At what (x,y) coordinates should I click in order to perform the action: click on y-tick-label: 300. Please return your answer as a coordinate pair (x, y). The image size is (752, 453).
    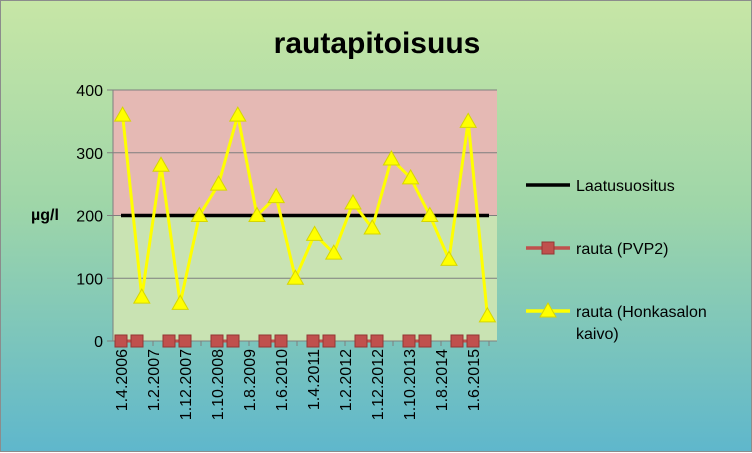
    Looking at the image, I should click on (89, 154).